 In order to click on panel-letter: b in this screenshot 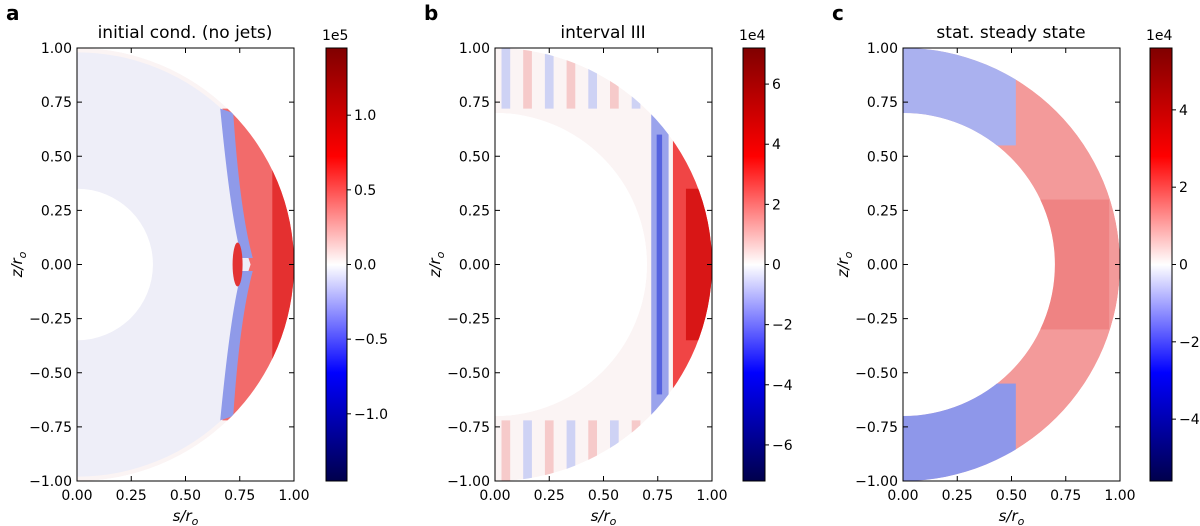, I will do `click(431, 13)`.